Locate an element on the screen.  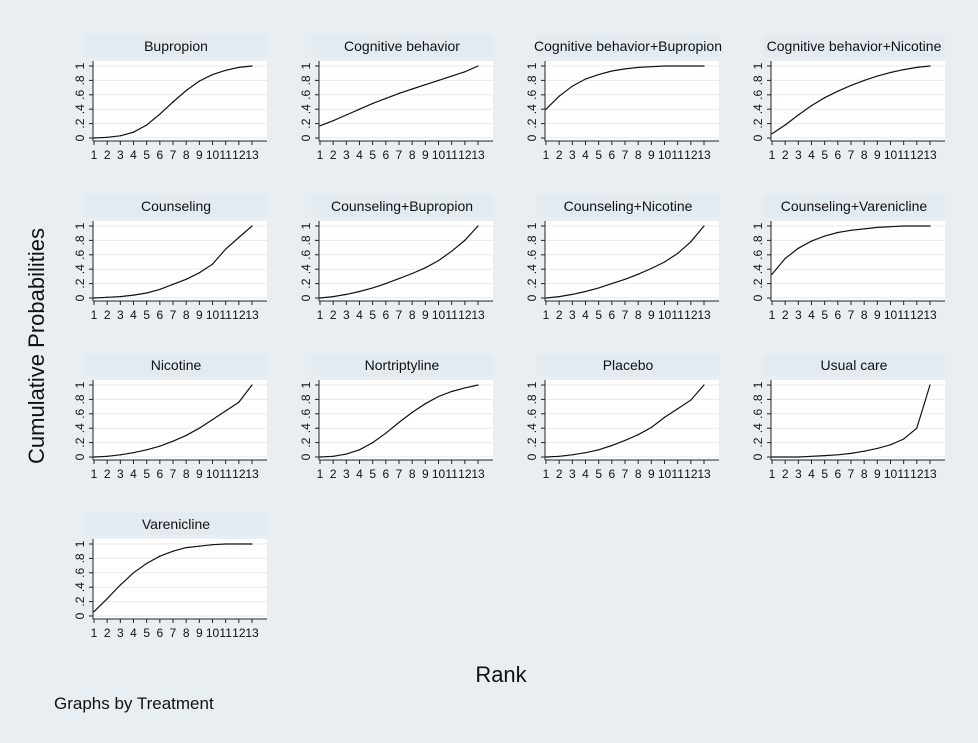
x-tick-label: 2 is located at coordinates (107, 315).